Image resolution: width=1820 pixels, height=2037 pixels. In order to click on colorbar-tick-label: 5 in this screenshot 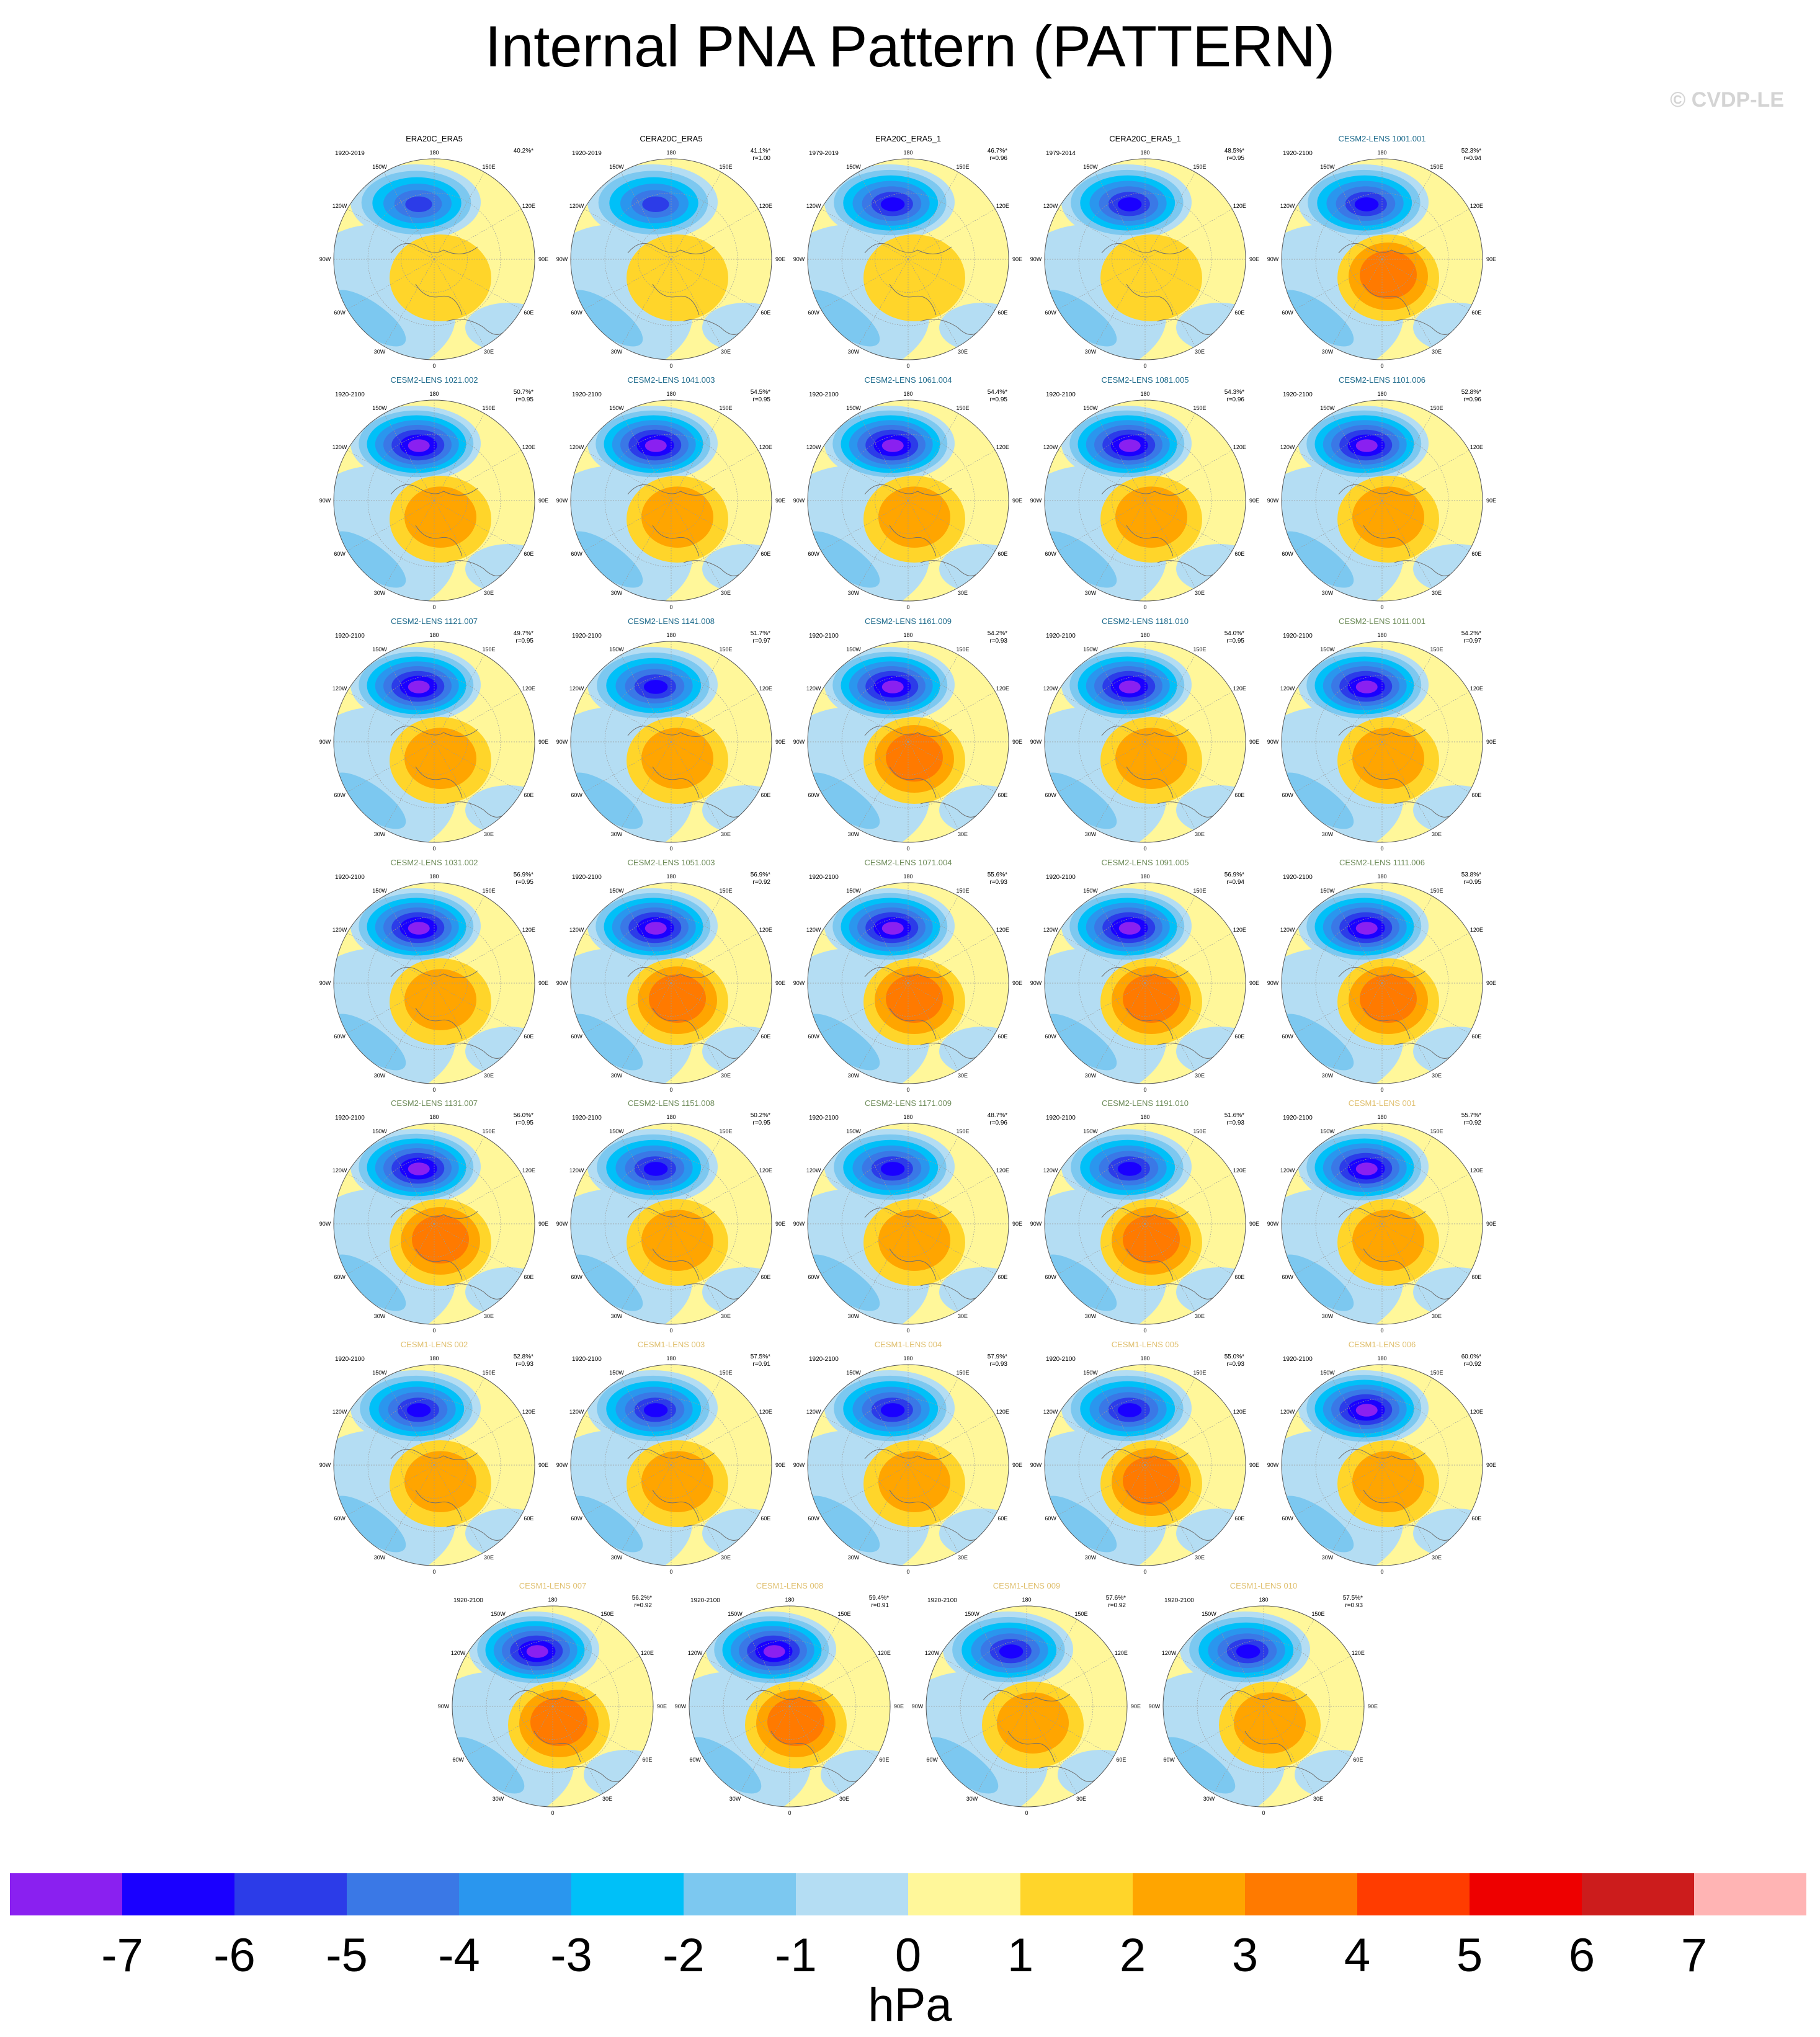, I will do `click(1469, 1956)`.